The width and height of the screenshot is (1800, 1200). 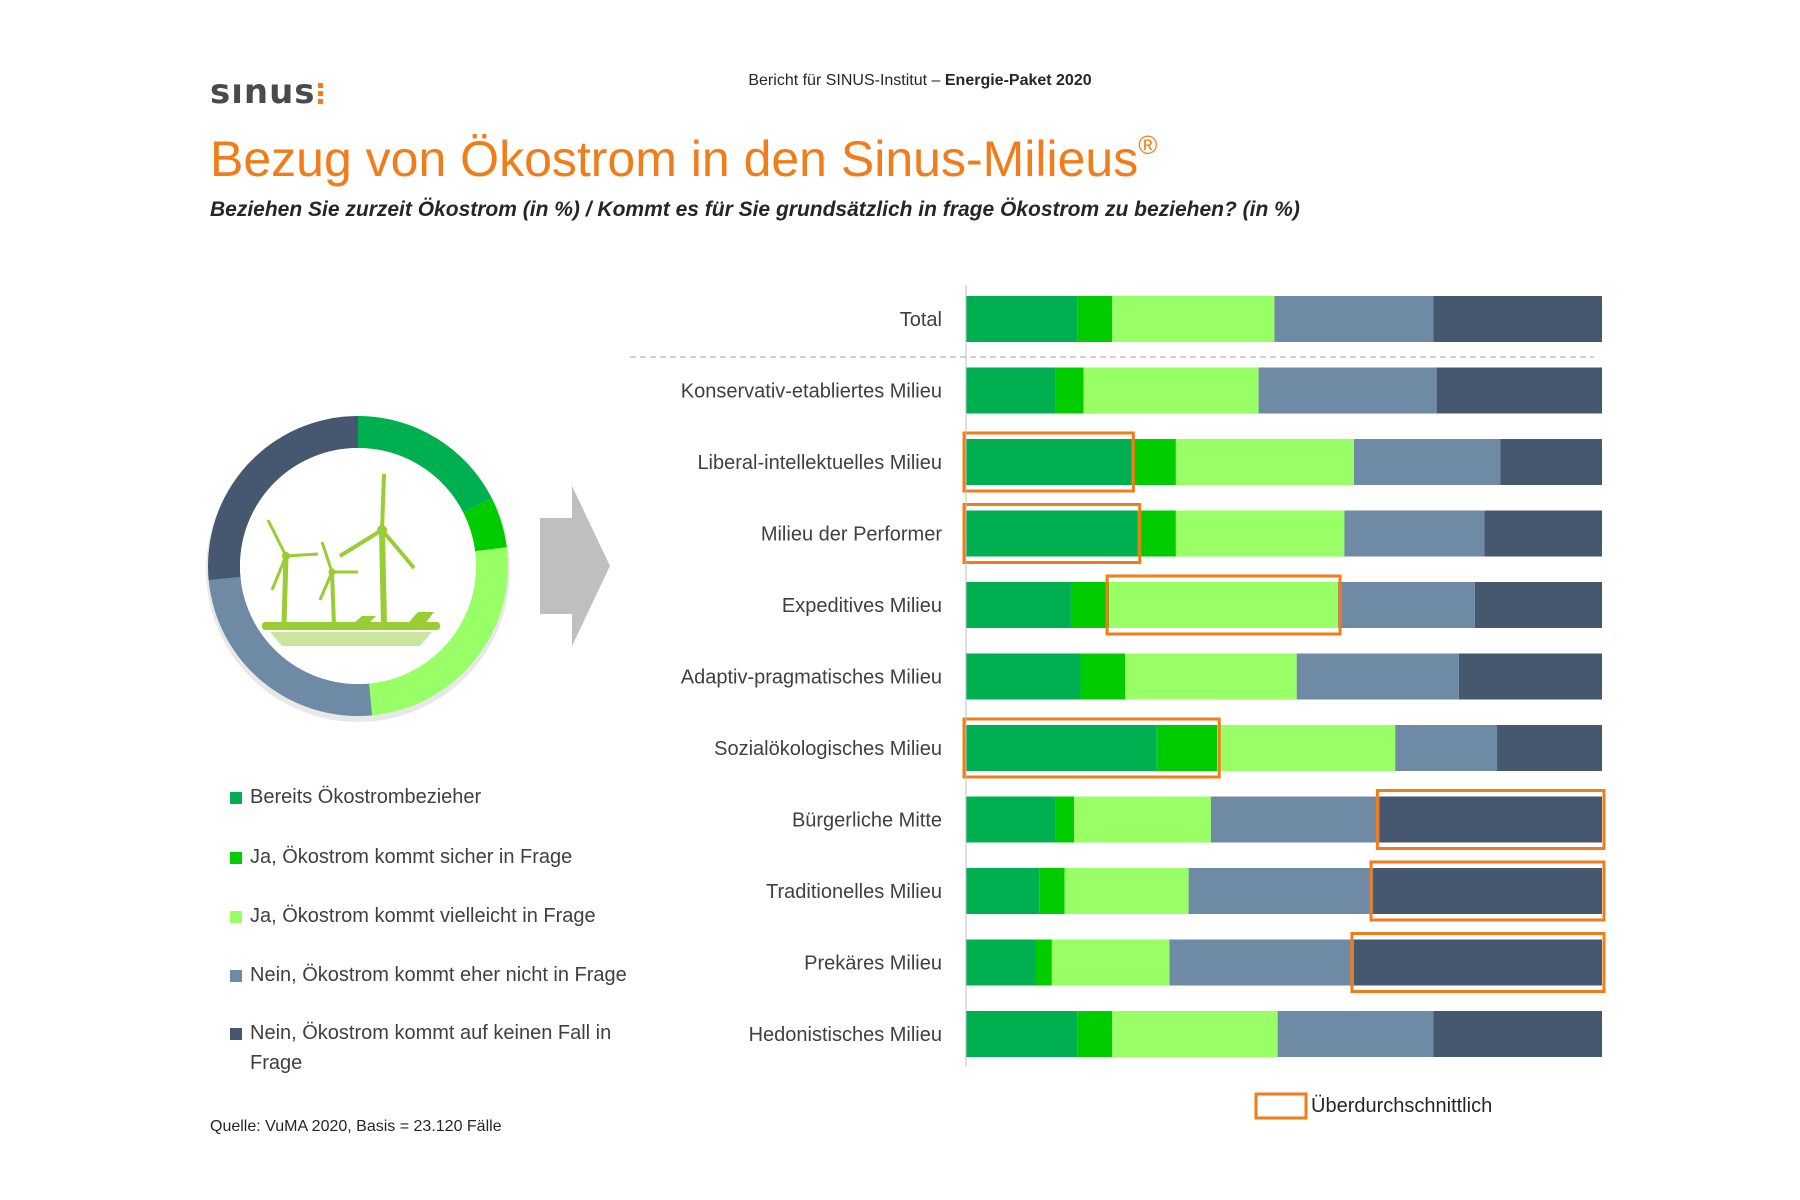 I want to click on highlight-legend-swatch, so click(x=1281, y=1106).